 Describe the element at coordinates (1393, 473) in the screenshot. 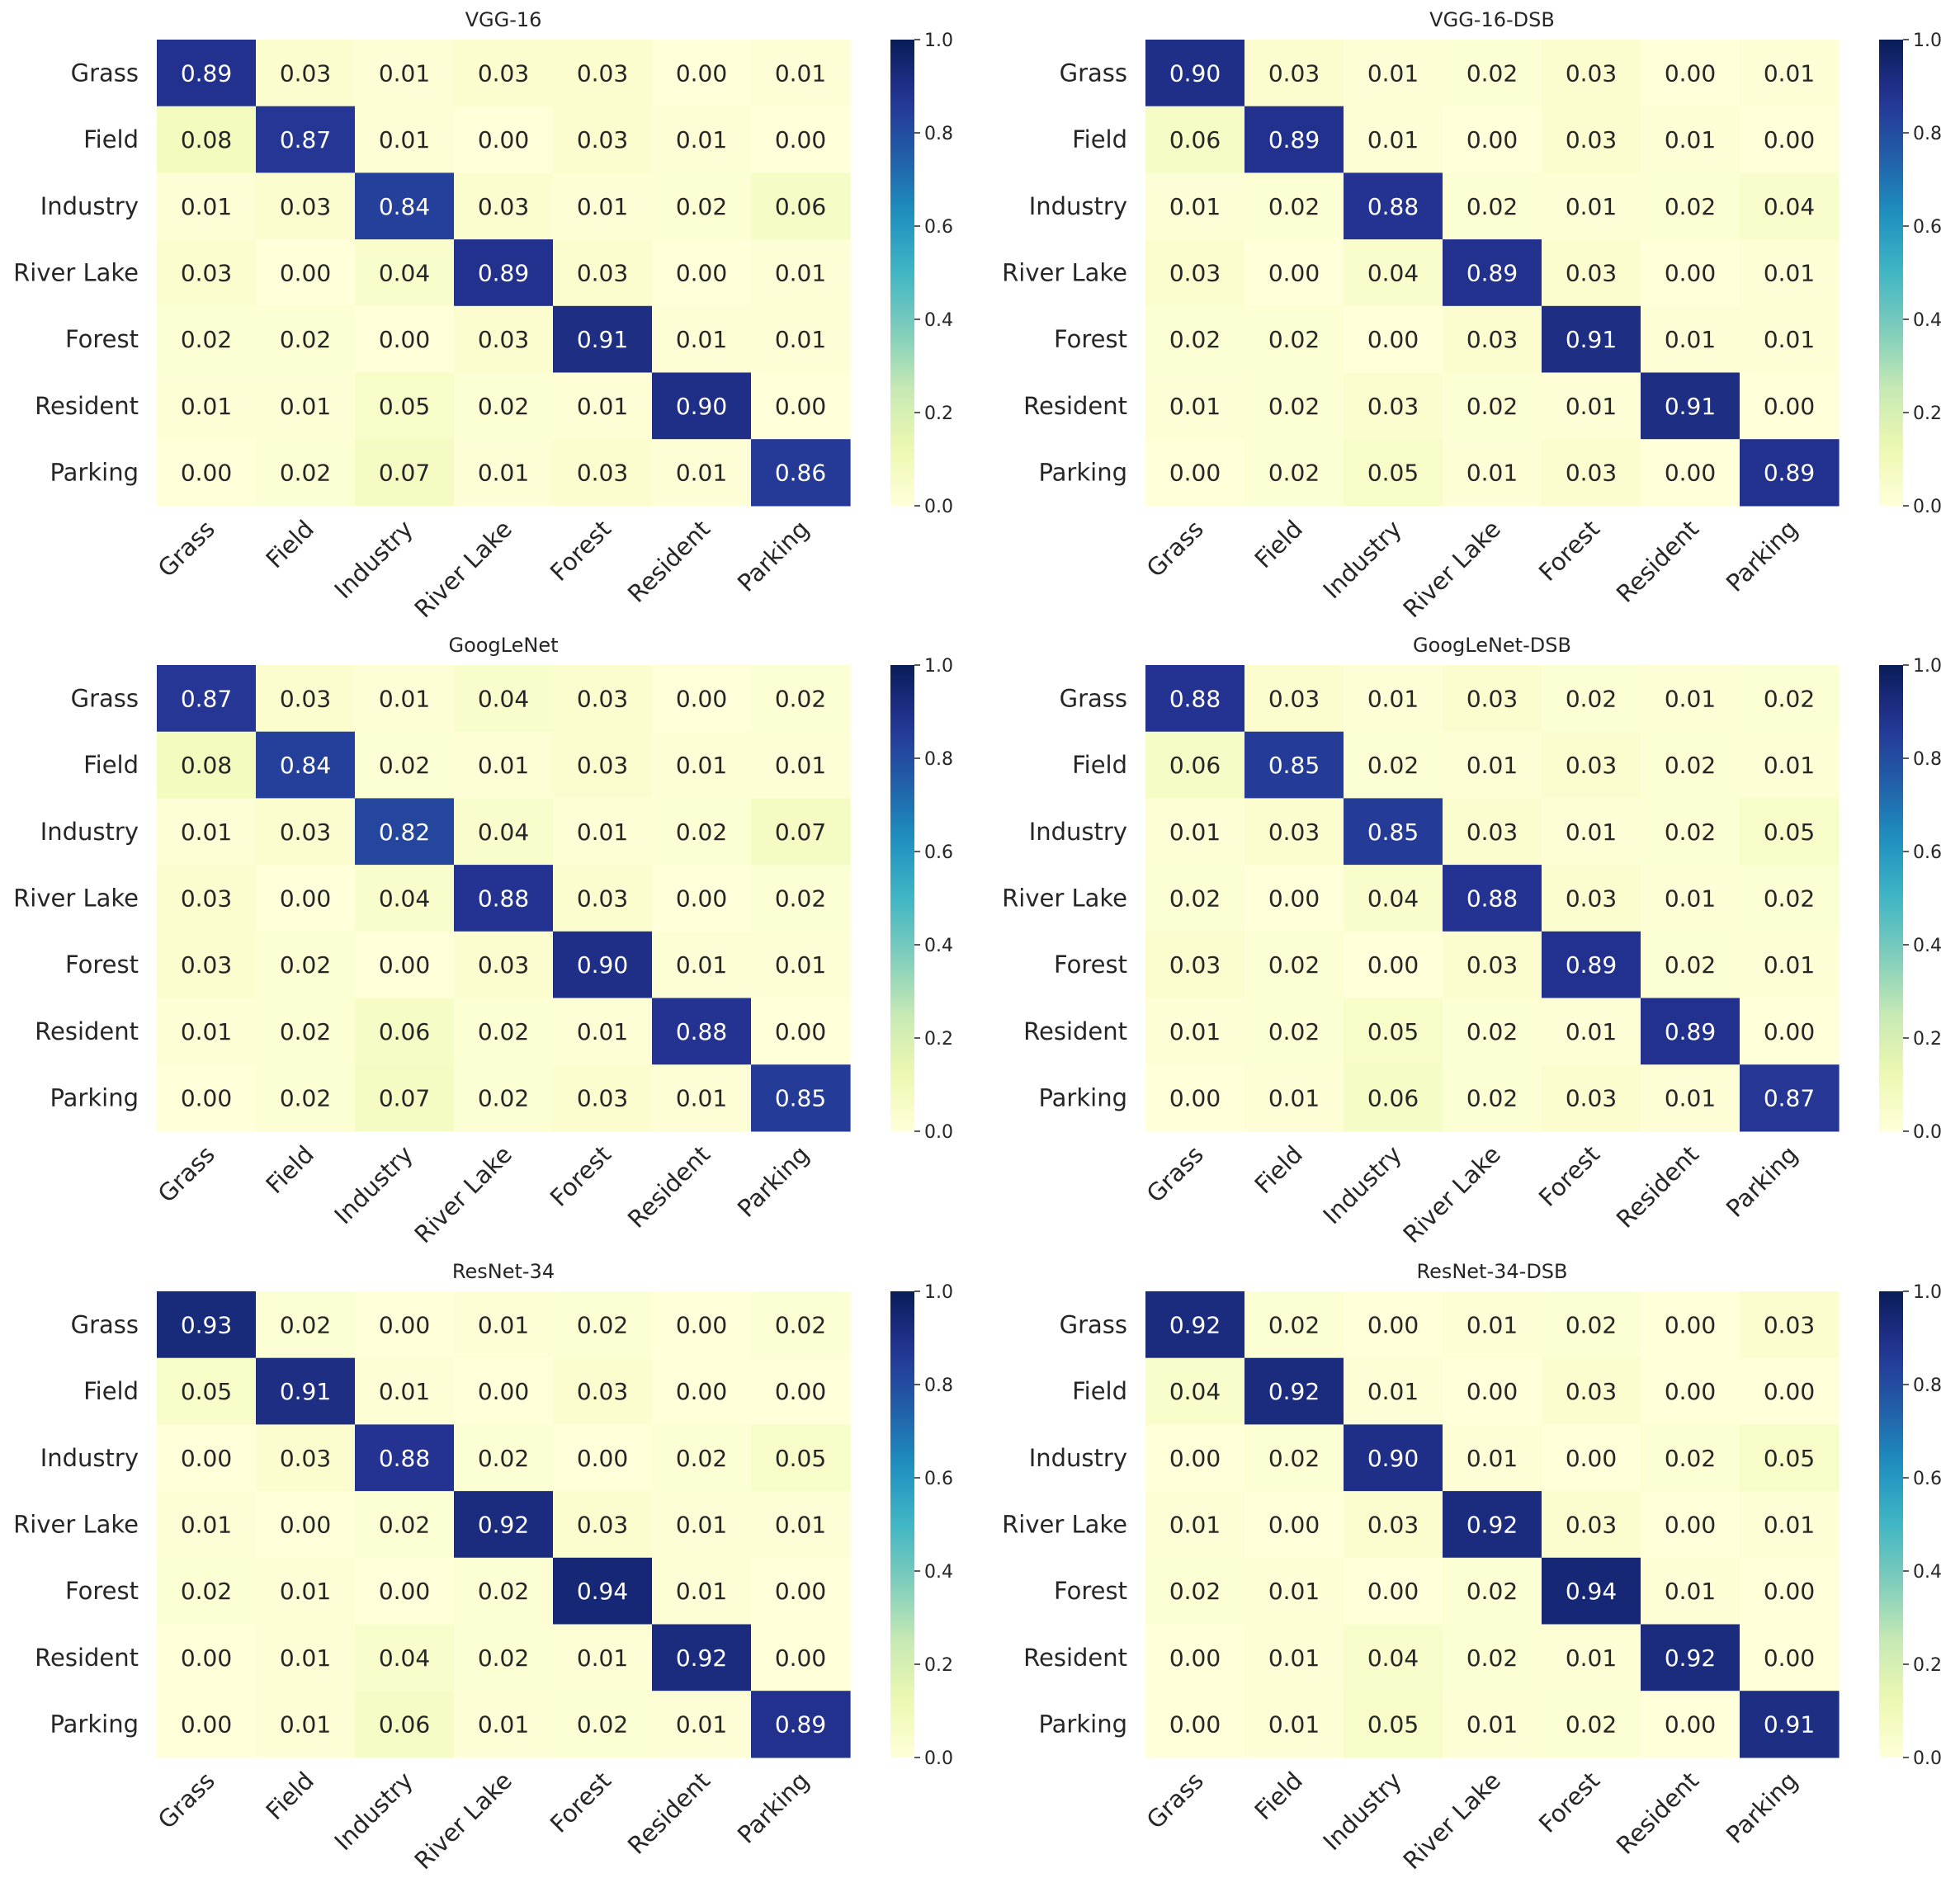

I see `cell-value-label: 0.05` at that location.